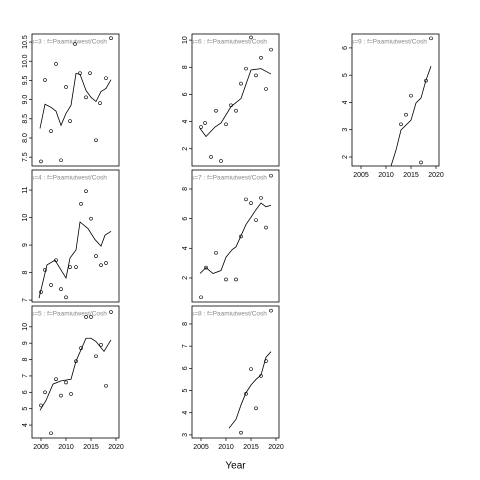 The width and height of the screenshot is (480, 480). What do you see at coordinates (185, 189) in the screenshot?
I see `y-tick-label: 8` at bounding box center [185, 189].